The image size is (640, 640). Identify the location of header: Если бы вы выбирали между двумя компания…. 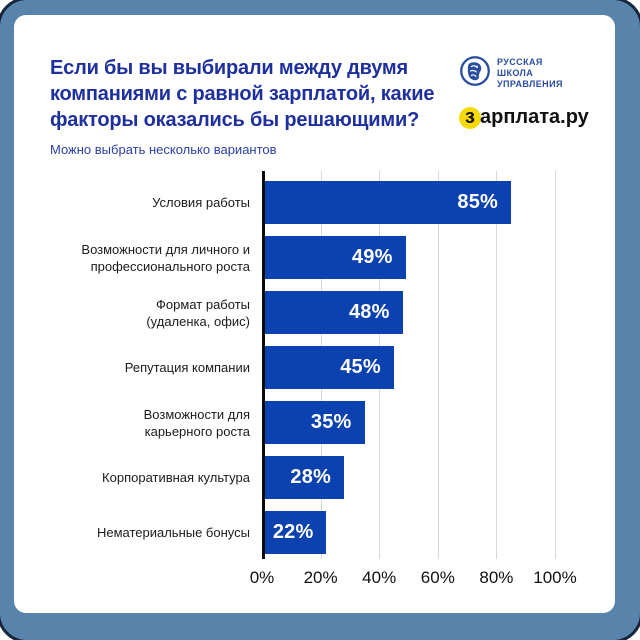
(322, 106).